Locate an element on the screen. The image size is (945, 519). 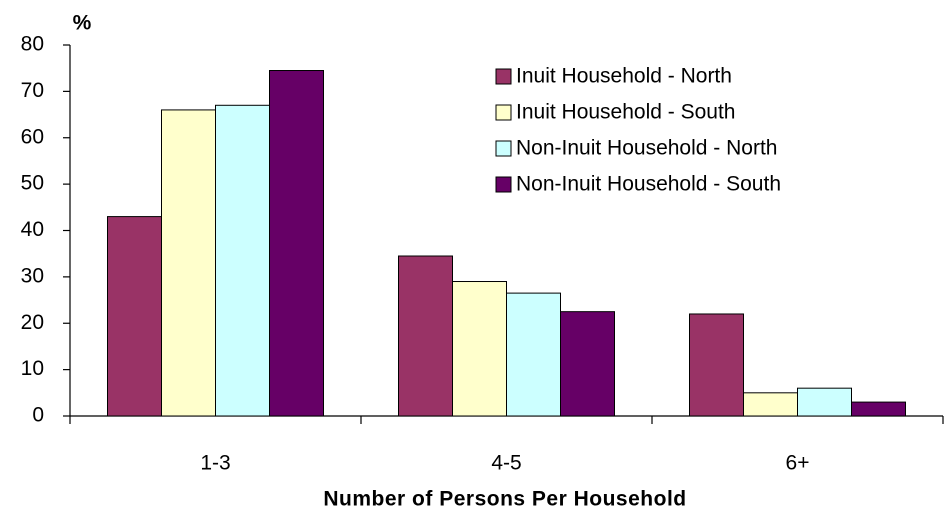
y-tick-label: 30 is located at coordinates (32, 275).